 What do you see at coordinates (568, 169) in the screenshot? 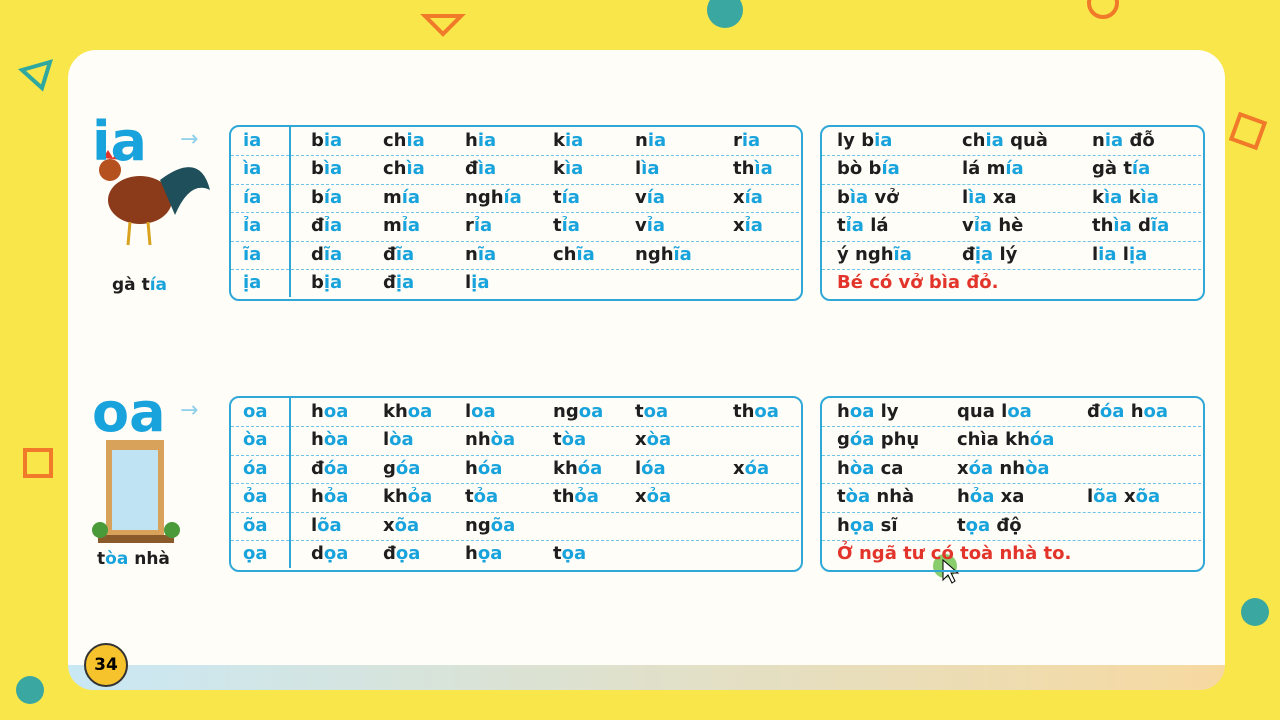
I see `word: kìa` at bounding box center [568, 169].